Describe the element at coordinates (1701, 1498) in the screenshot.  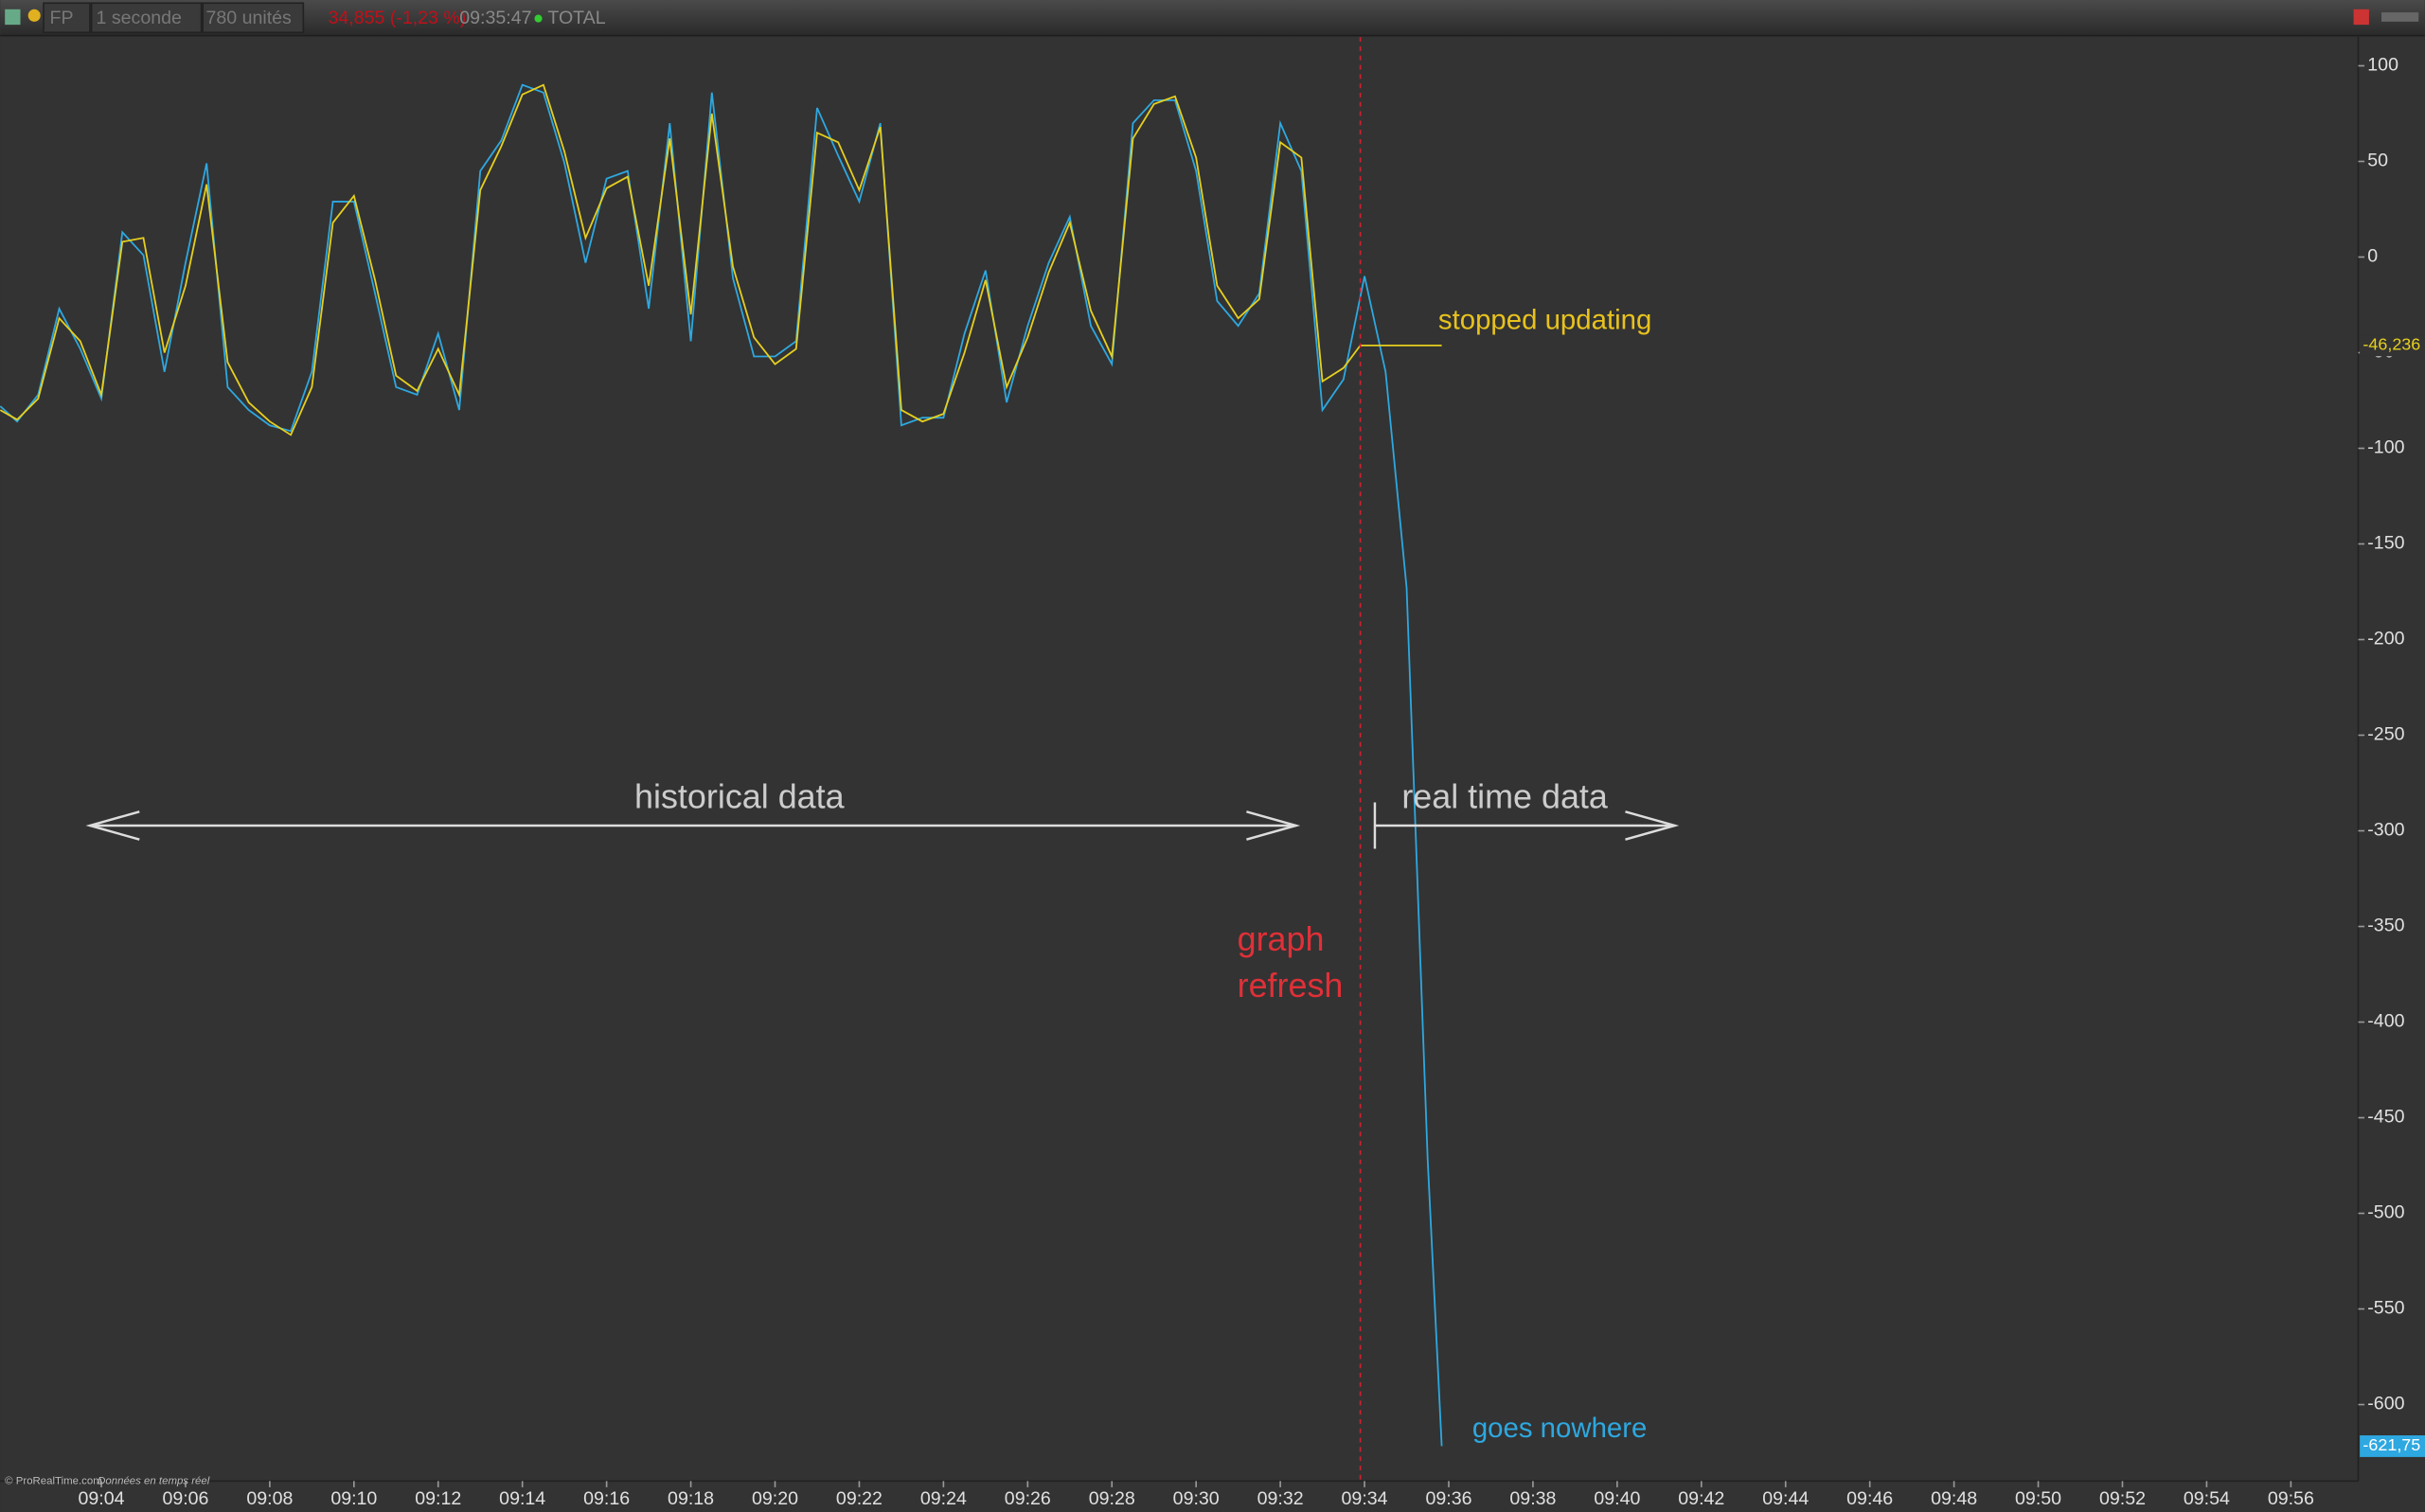
I see `x-tick-label: 09:42` at that location.